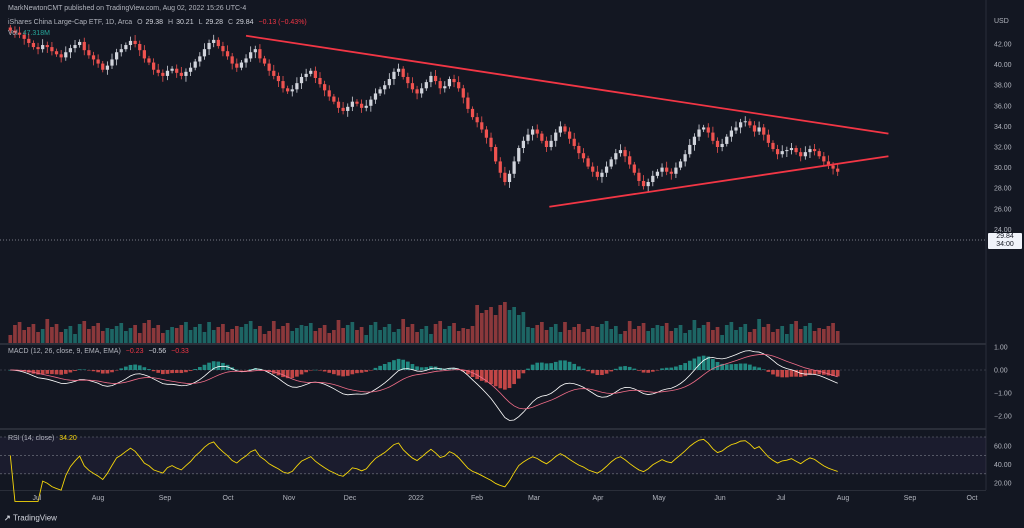 This screenshot has height=528, width=1024. What do you see at coordinates (30, 517) in the screenshot?
I see `tradingview-logo: ↗ TradingView` at bounding box center [30, 517].